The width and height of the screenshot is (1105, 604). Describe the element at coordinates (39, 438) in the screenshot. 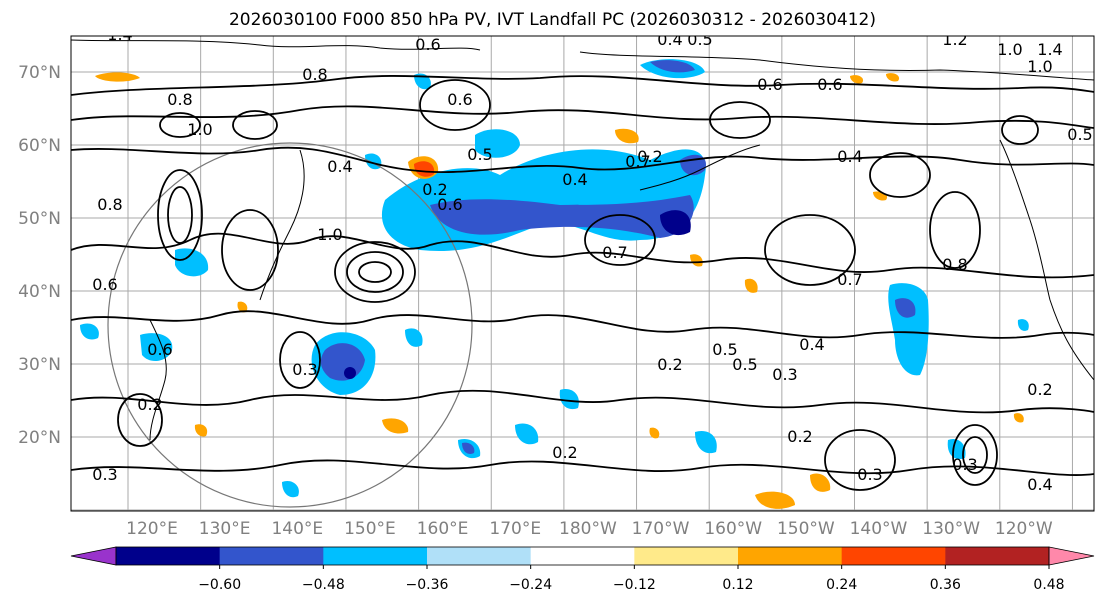

I see `latitude-label: 20°N` at that location.